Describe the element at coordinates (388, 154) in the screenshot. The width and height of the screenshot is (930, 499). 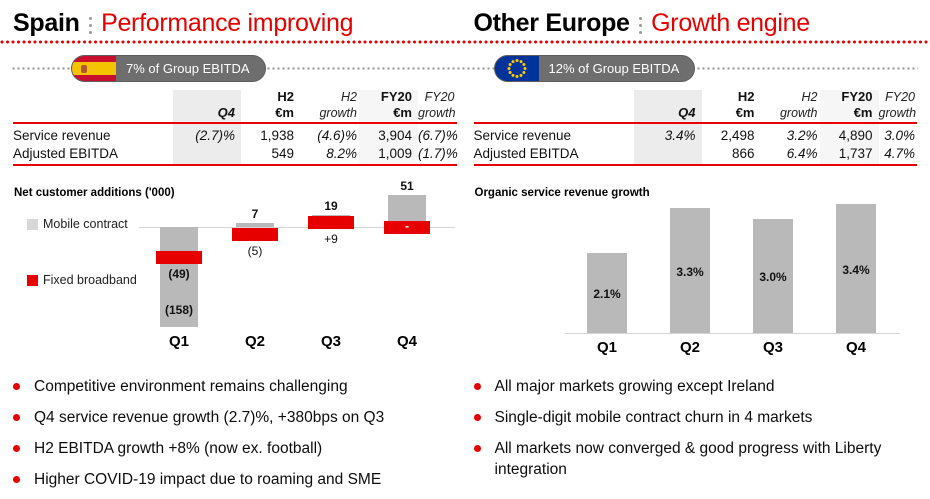
I see `adjusted-ebitda-fy20: 1,009` at that location.